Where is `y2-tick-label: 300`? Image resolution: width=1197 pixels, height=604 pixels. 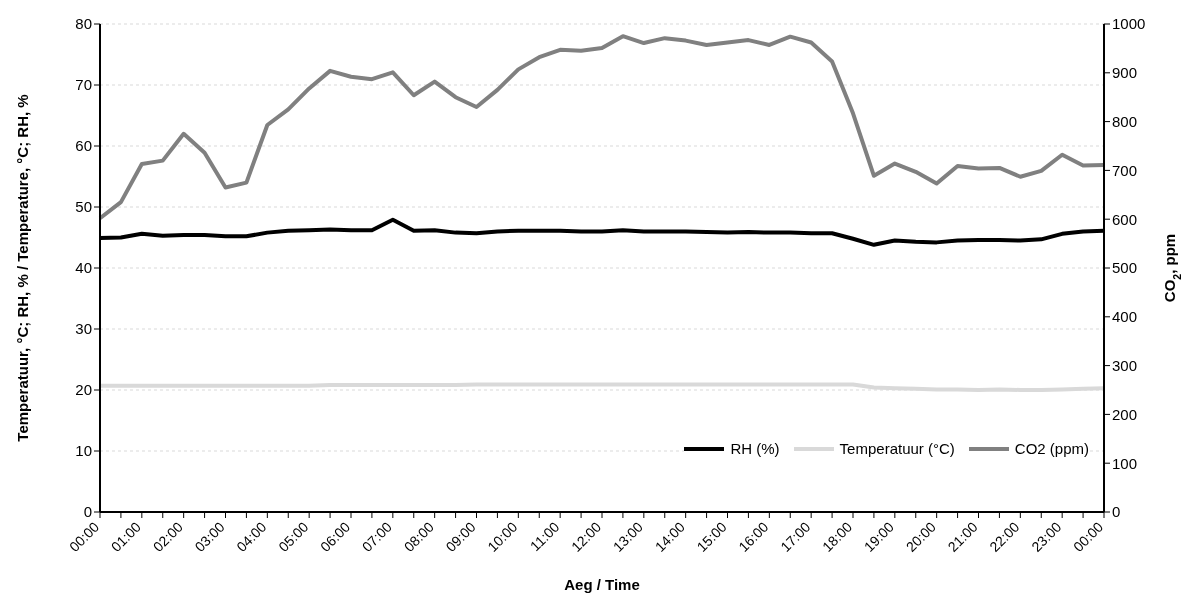
y2-tick-label: 300 is located at coordinates (1125, 365).